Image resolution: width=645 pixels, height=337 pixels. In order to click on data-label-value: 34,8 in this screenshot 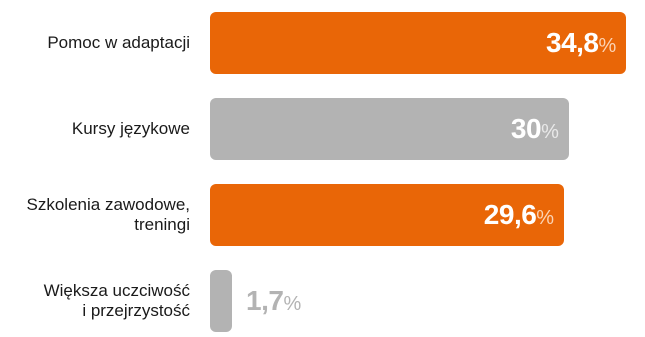, I will do `click(572, 42)`.